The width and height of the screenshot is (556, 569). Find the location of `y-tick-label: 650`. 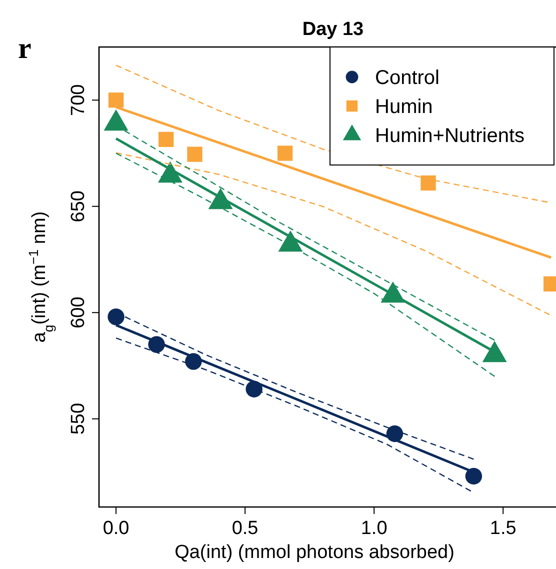

y-tick-label: 650 is located at coordinates (78, 206).